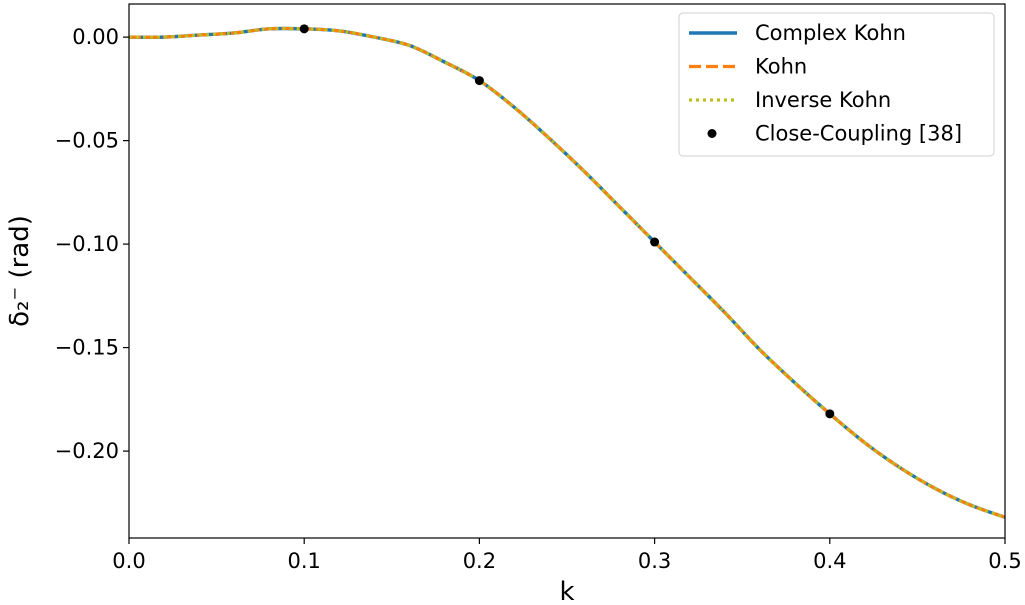 This screenshot has width=1025, height=605. I want to click on legend-label: Kohn, so click(781, 67).